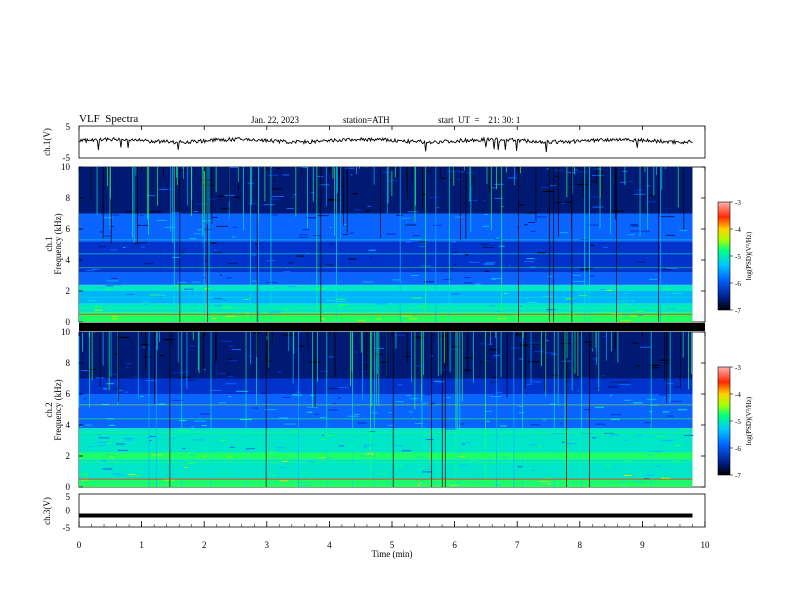 This screenshot has height=612, width=792. I want to click on time-tick-label: 3, so click(267, 545).